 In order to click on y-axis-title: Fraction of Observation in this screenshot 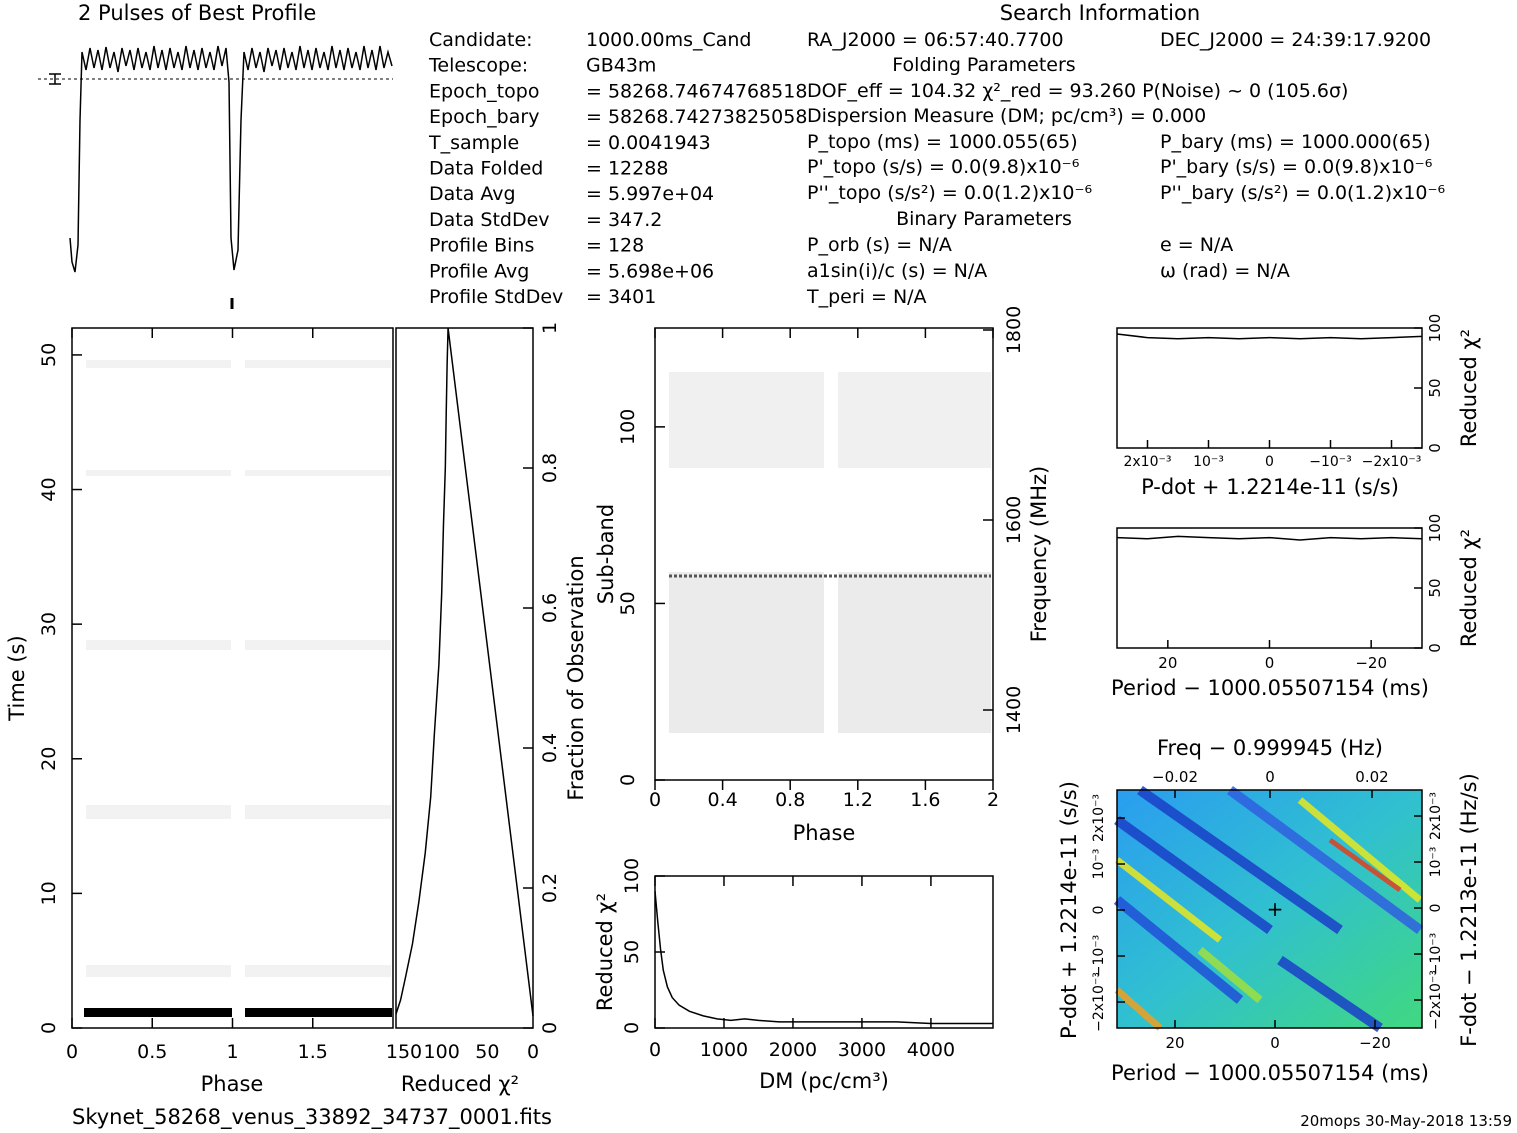, I will do `click(576, 677)`.